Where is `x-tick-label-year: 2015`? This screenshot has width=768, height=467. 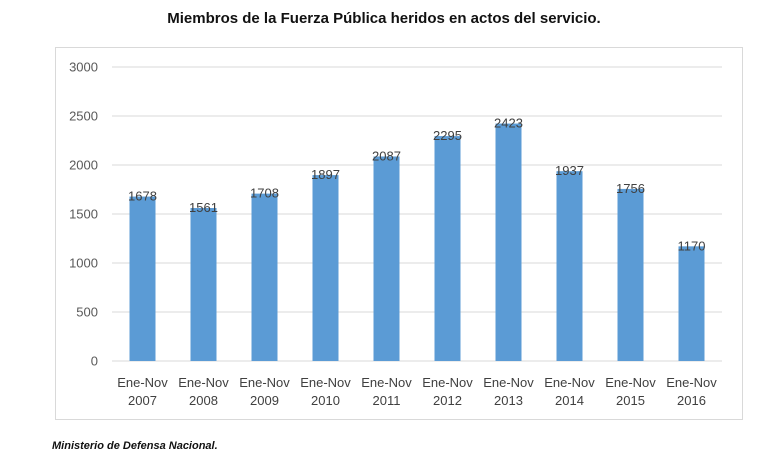
x-tick-label-year: 2015 is located at coordinates (630, 400).